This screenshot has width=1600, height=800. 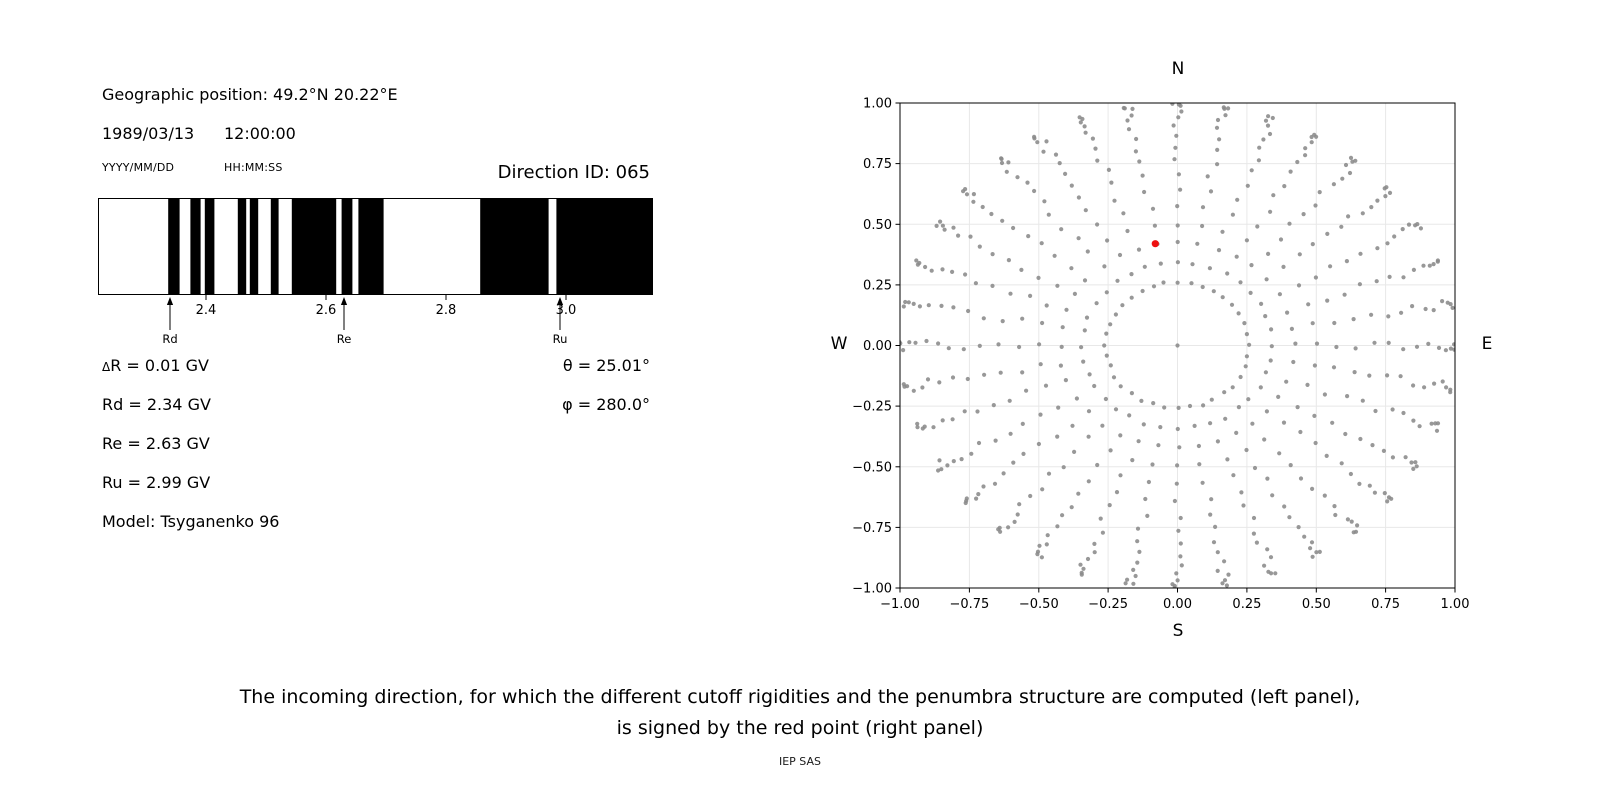 I want to click on y-tick-label: 0.25, so click(x=877, y=285).